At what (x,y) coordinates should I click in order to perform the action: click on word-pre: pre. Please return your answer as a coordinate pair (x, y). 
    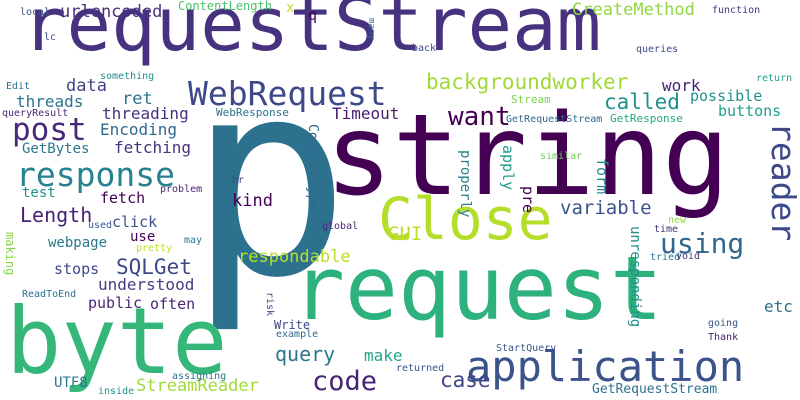
    Looking at the image, I should click on (528, 200).